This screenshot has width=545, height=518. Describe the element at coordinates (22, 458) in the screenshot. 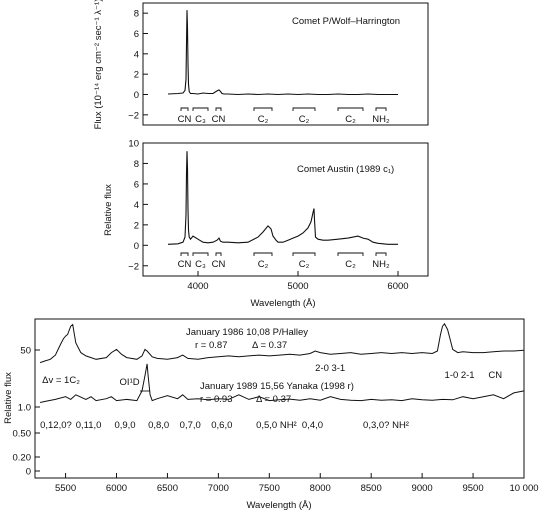

I see `y-tick-label: 0.20` at that location.